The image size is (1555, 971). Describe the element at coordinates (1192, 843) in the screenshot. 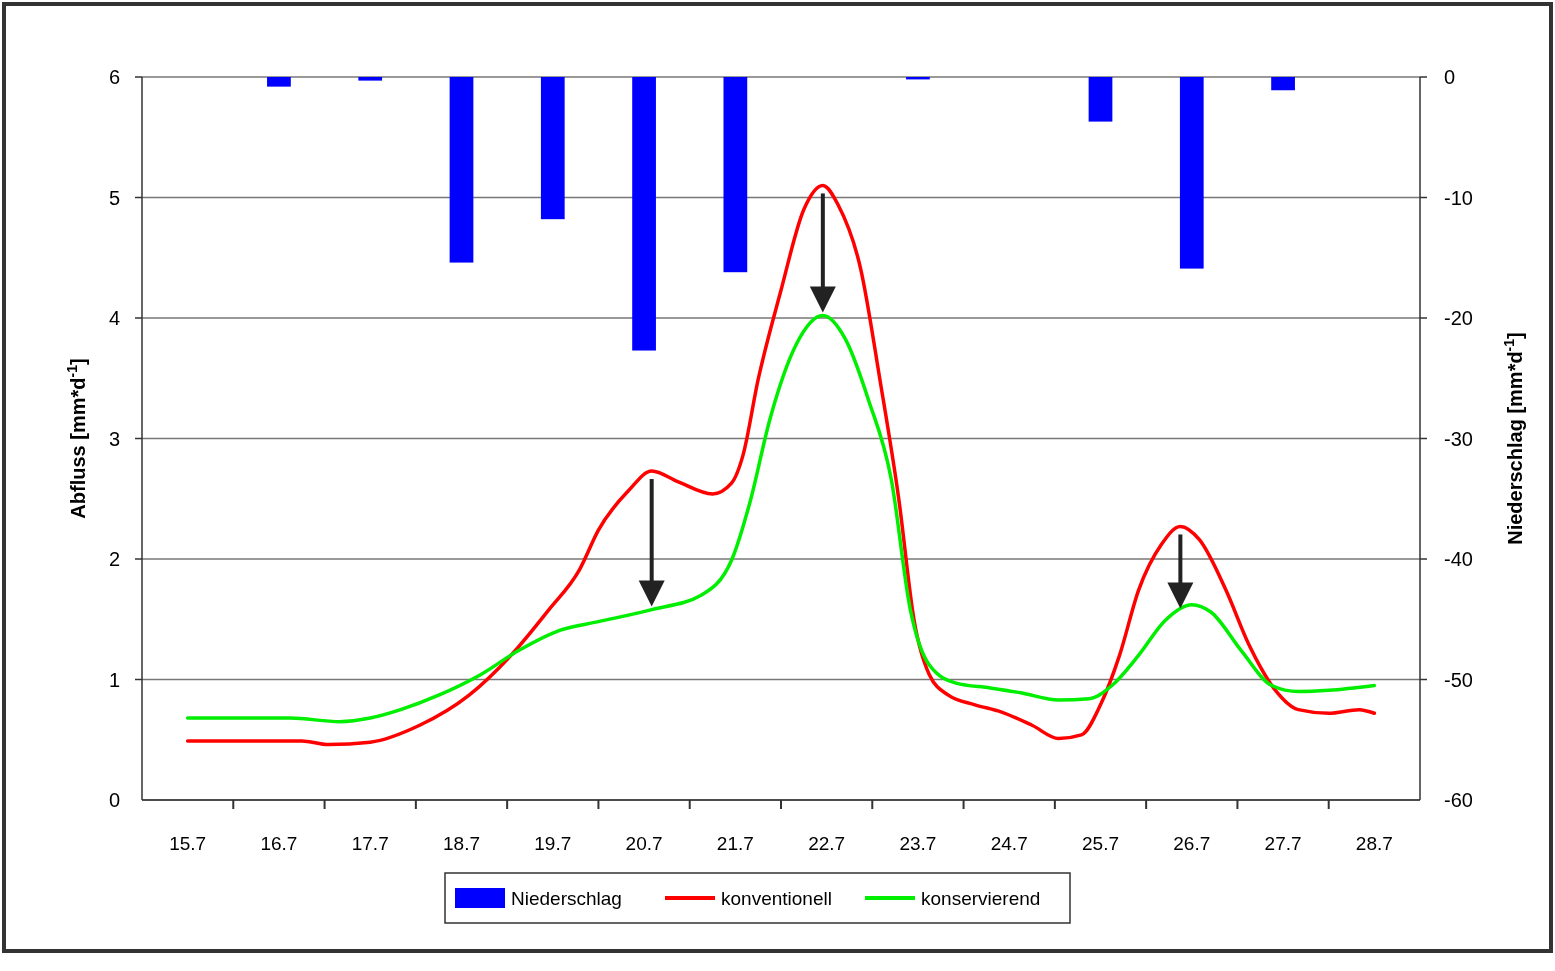

I see `x-tick-label: 26.7` at that location.